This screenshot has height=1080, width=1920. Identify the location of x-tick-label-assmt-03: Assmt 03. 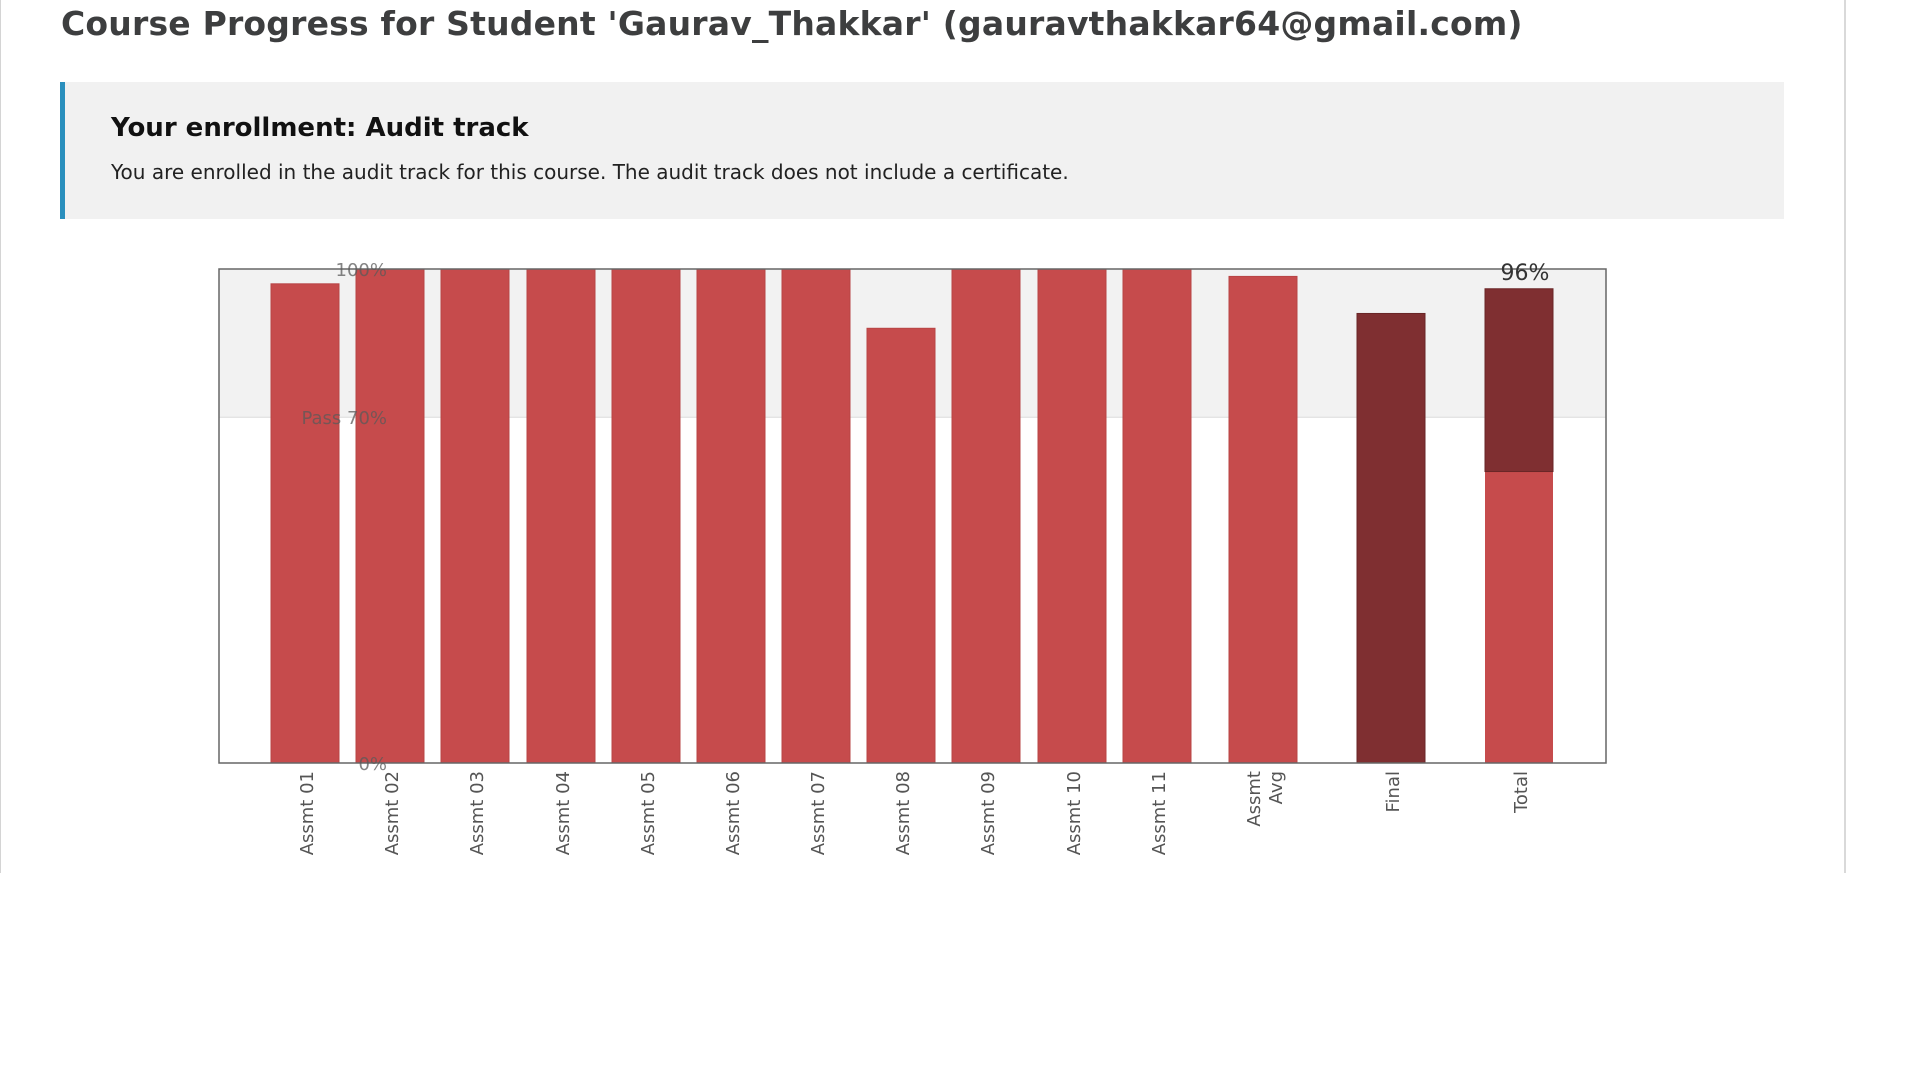
(477, 813).